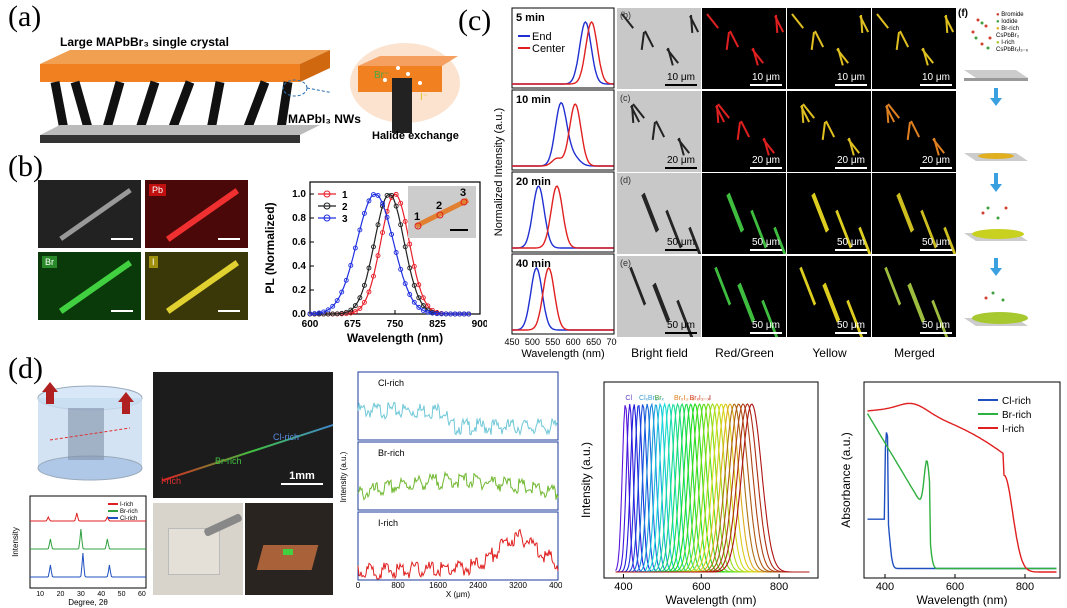 This screenshot has width=1067, height=608. Describe the element at coordinates (625, 97) in the screenshot. I see `row-label: (c)` at that location.